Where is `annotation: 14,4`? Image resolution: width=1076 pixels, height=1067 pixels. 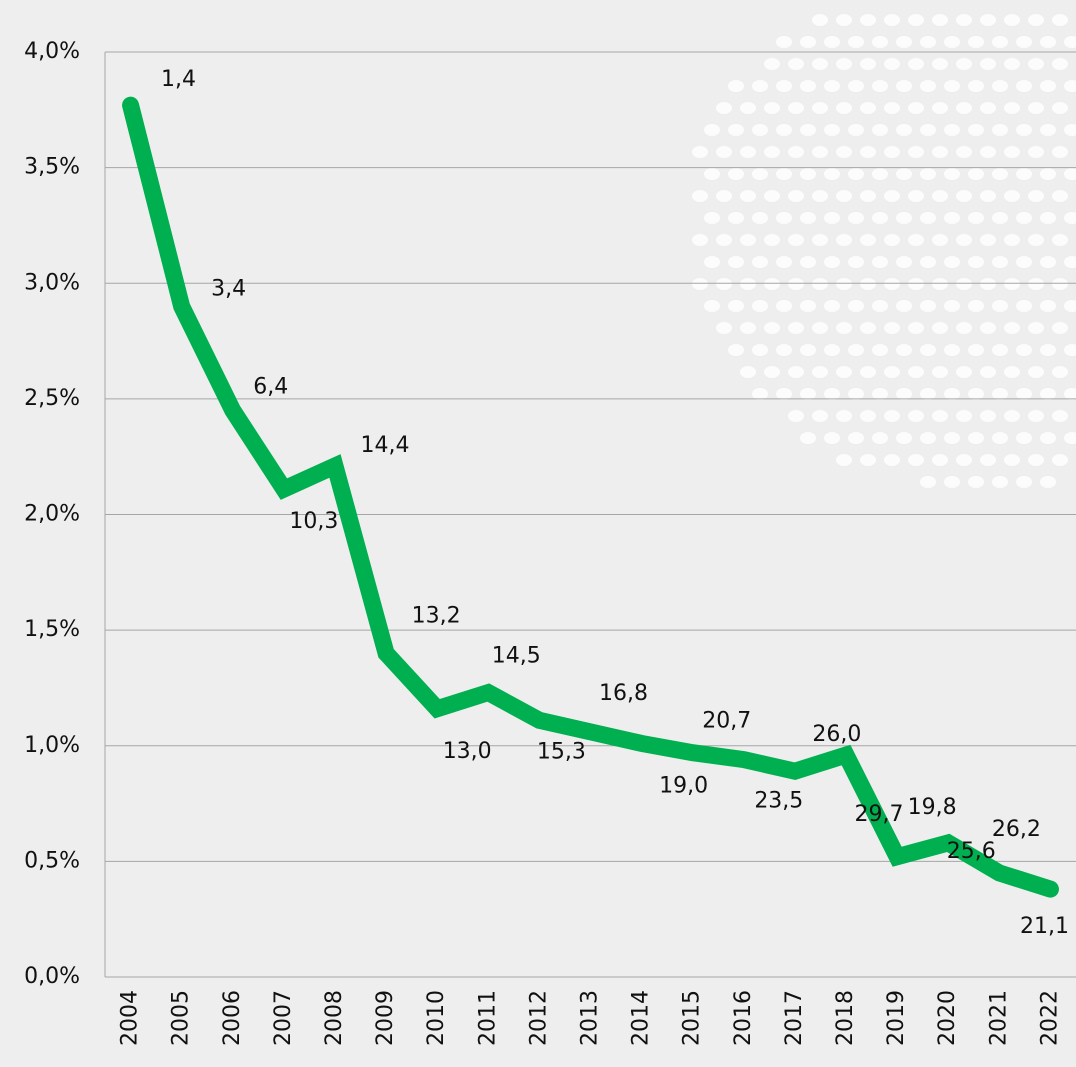 annotation: 14,4 is located at coordinates (384, 445).